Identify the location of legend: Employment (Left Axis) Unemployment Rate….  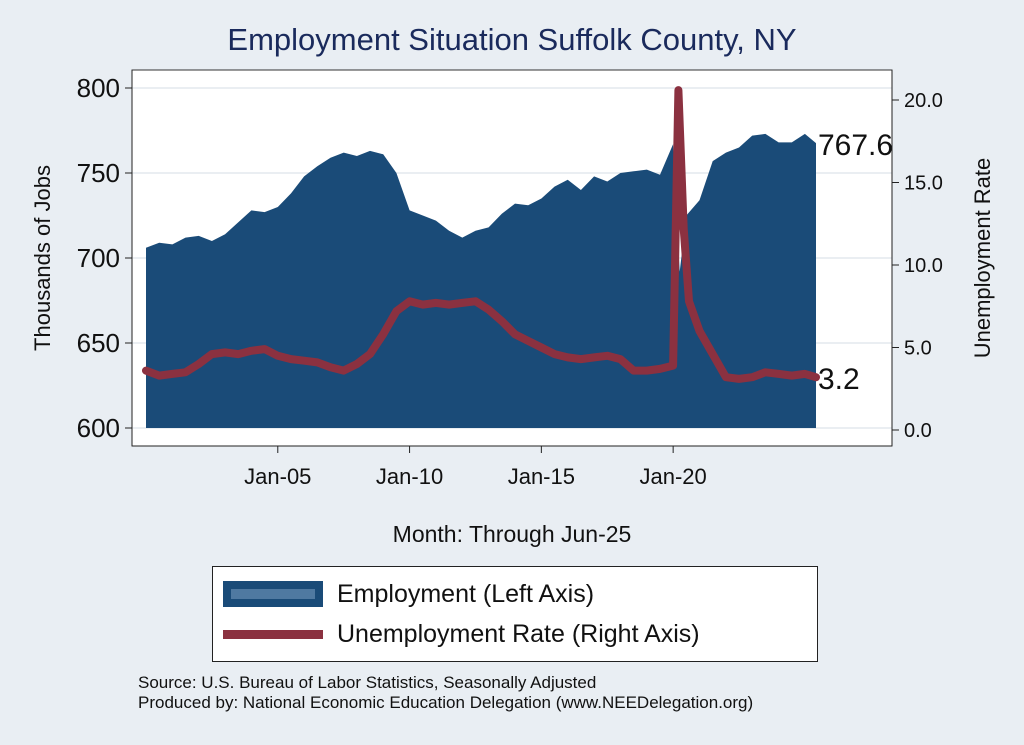
(515, 614).